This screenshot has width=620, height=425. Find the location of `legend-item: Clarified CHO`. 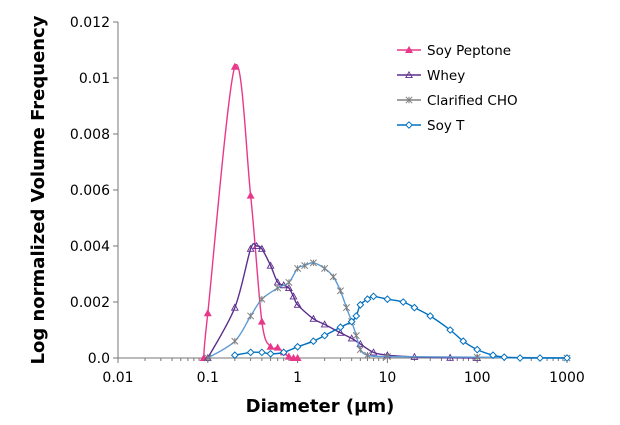

legend-item: Clarified CHO is located at coordinates (457, 101).